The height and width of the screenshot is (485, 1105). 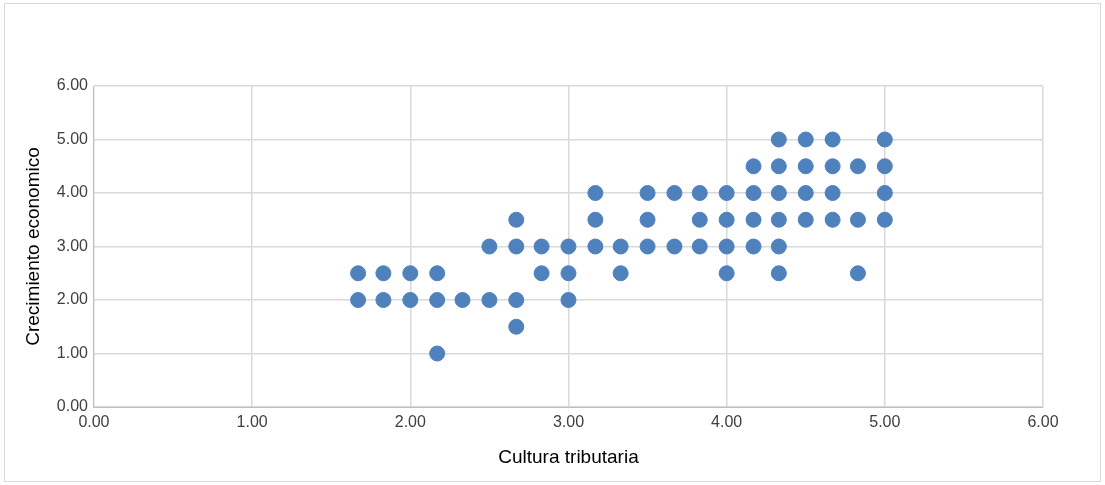 I want to click on x-tick-label: 5.00, so click(x=885, y=422).